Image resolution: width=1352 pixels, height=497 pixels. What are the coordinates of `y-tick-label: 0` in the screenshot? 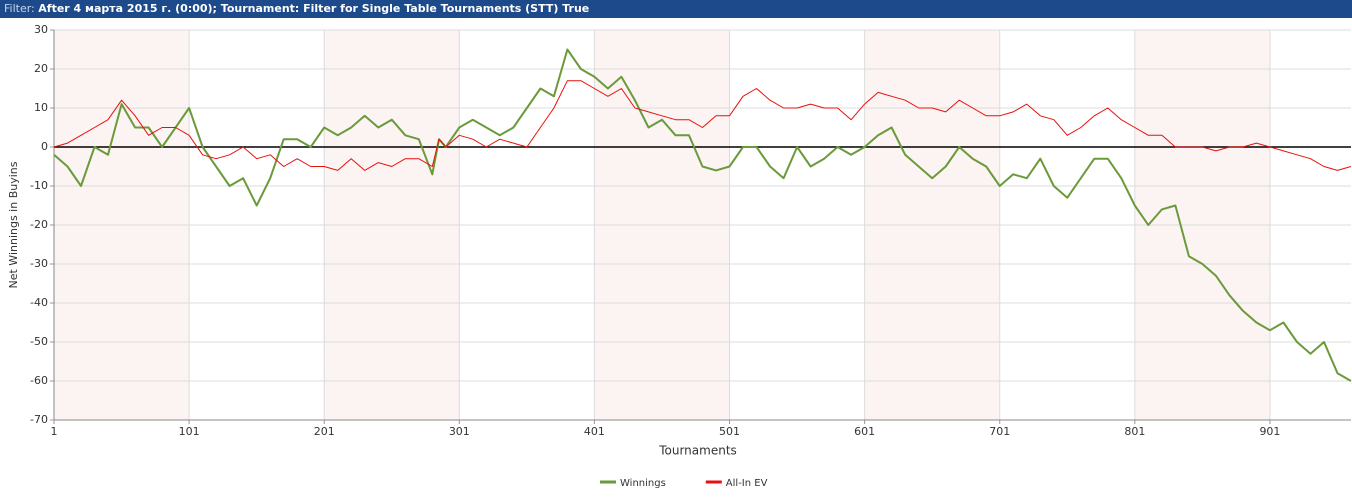 It's located at (44, 146).